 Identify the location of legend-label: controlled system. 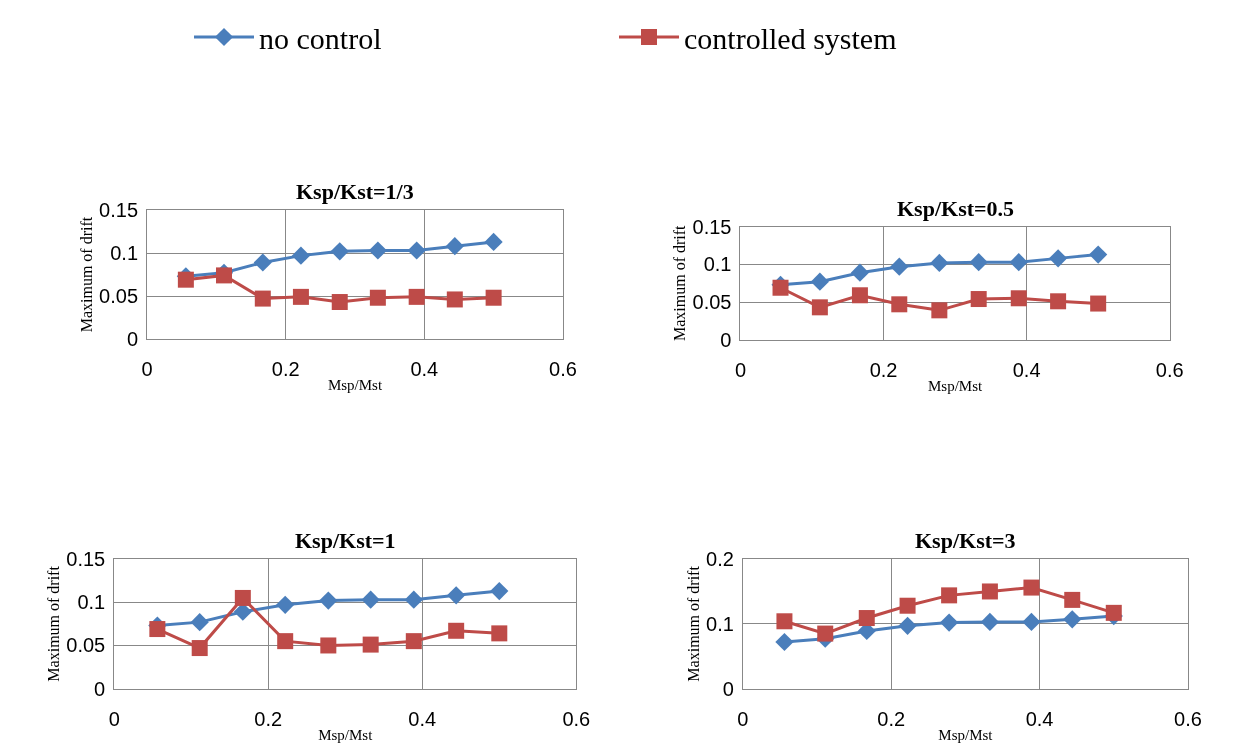
(790, 38).